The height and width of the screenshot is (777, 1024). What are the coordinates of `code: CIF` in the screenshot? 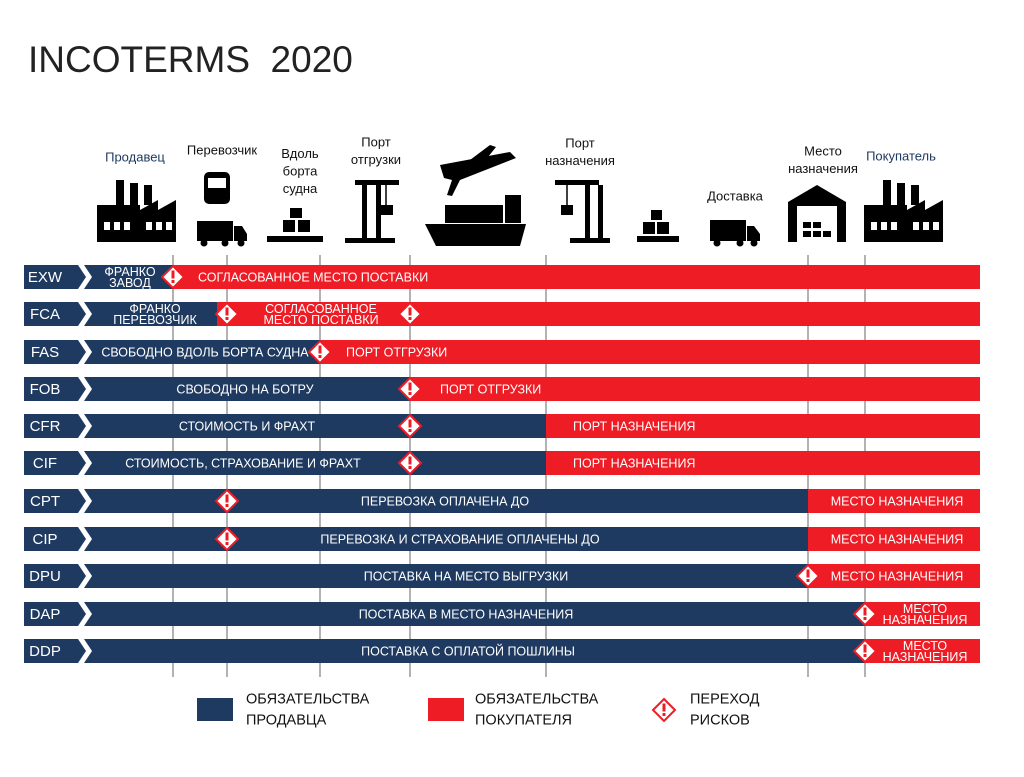 It's located at (45, 463).